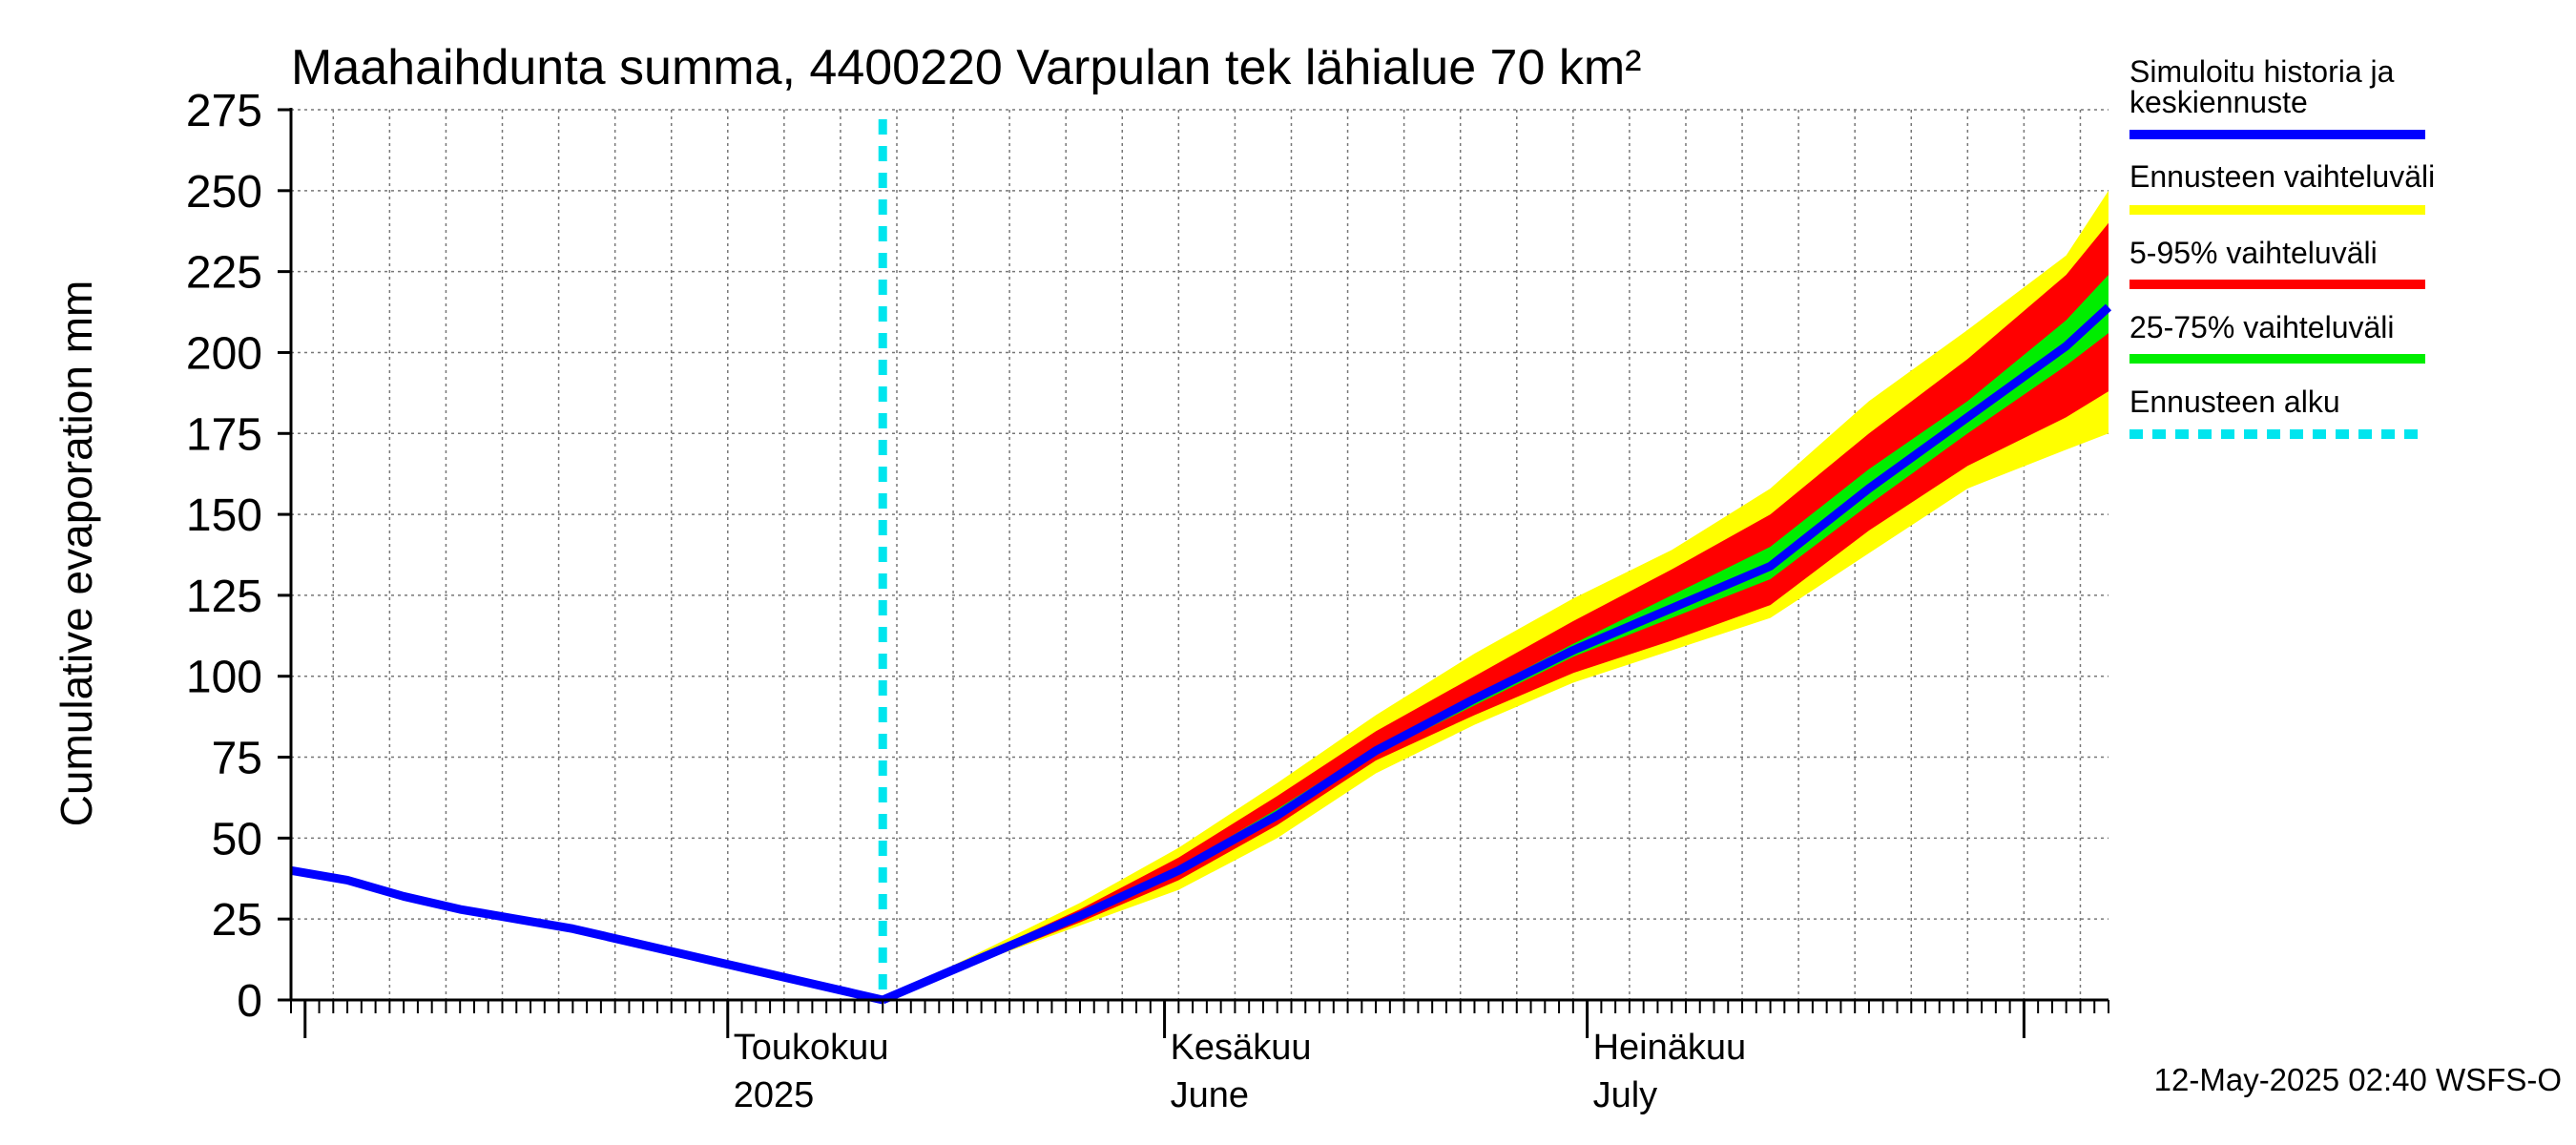 This screenshot has width=2576, height=1145. Describe the element at coordinates (1625, 1095) in the screenshot. I see `x-month-sublabel: July` at that location.